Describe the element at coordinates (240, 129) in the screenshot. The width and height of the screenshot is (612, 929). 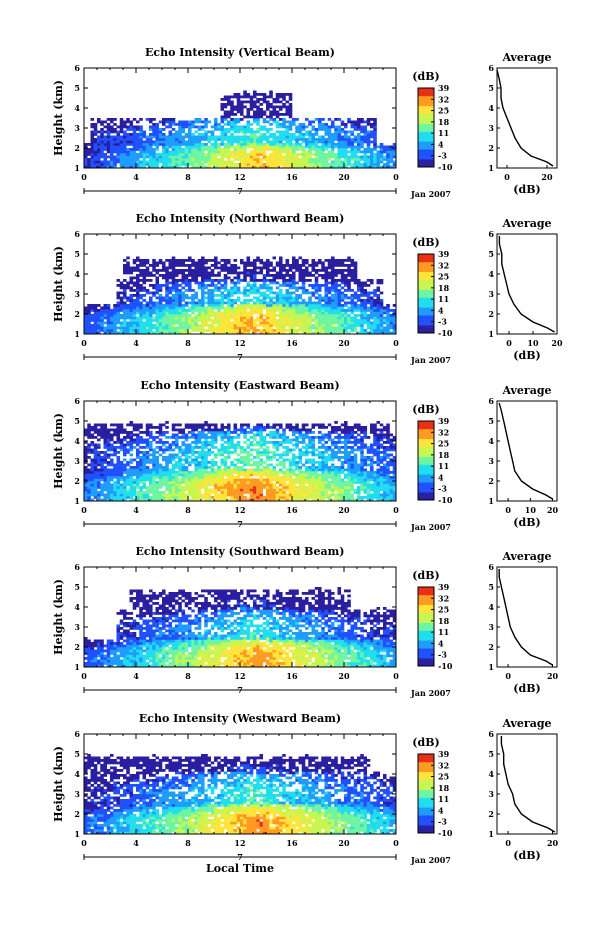
I see `heatmap-cells` at that location.